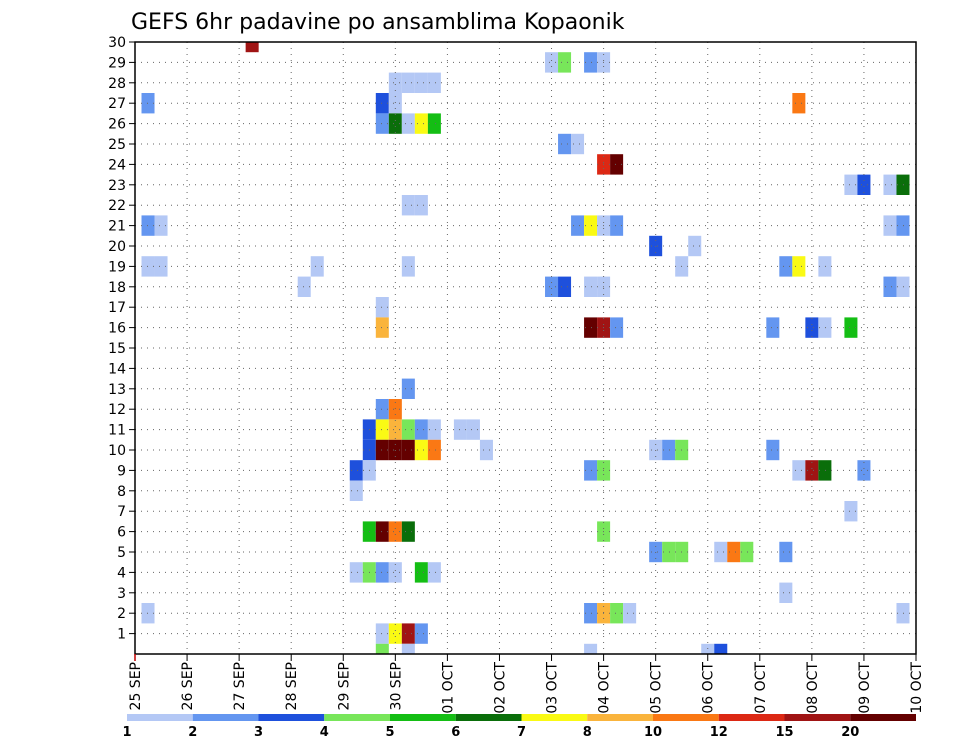 The image size is (960, 742). Describe the element at coordinates (117, 104) in the screenshot. I see `y-tick-label: 27` at that location.